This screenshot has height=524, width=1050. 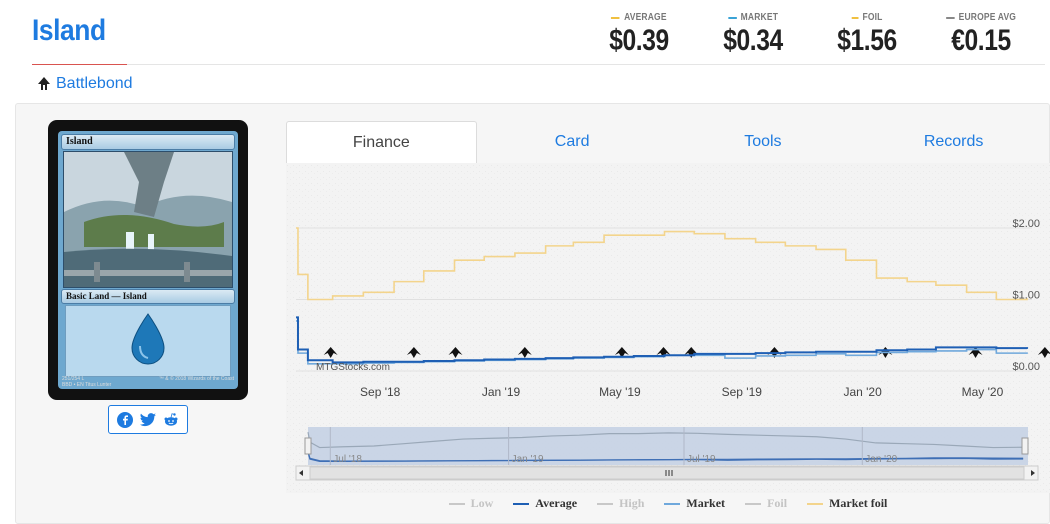 What do you see at coordinates (615, 17) in the screenshot?
I see `average-color-dash` at bounding box center [615, 17].